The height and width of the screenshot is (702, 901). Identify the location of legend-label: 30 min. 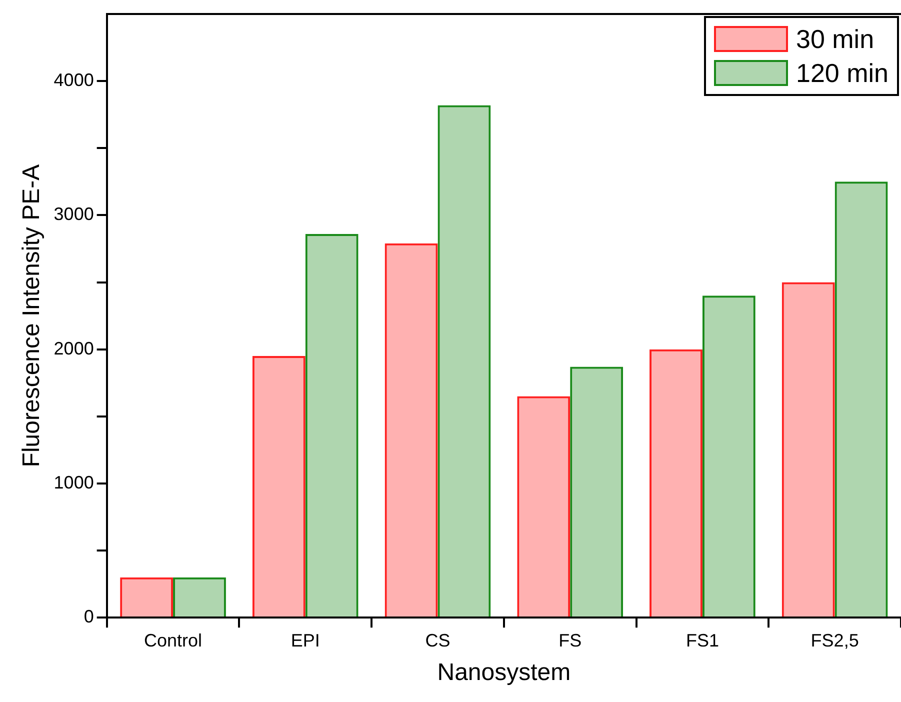
(835, 39).